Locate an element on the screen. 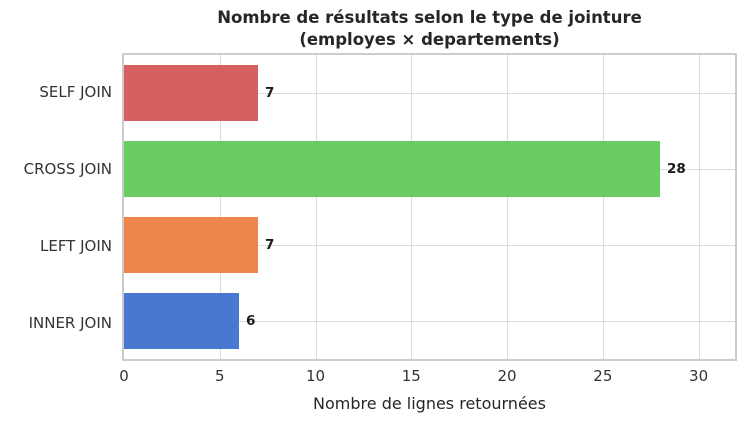  bar-self-join is located at coordinates (191, 93).